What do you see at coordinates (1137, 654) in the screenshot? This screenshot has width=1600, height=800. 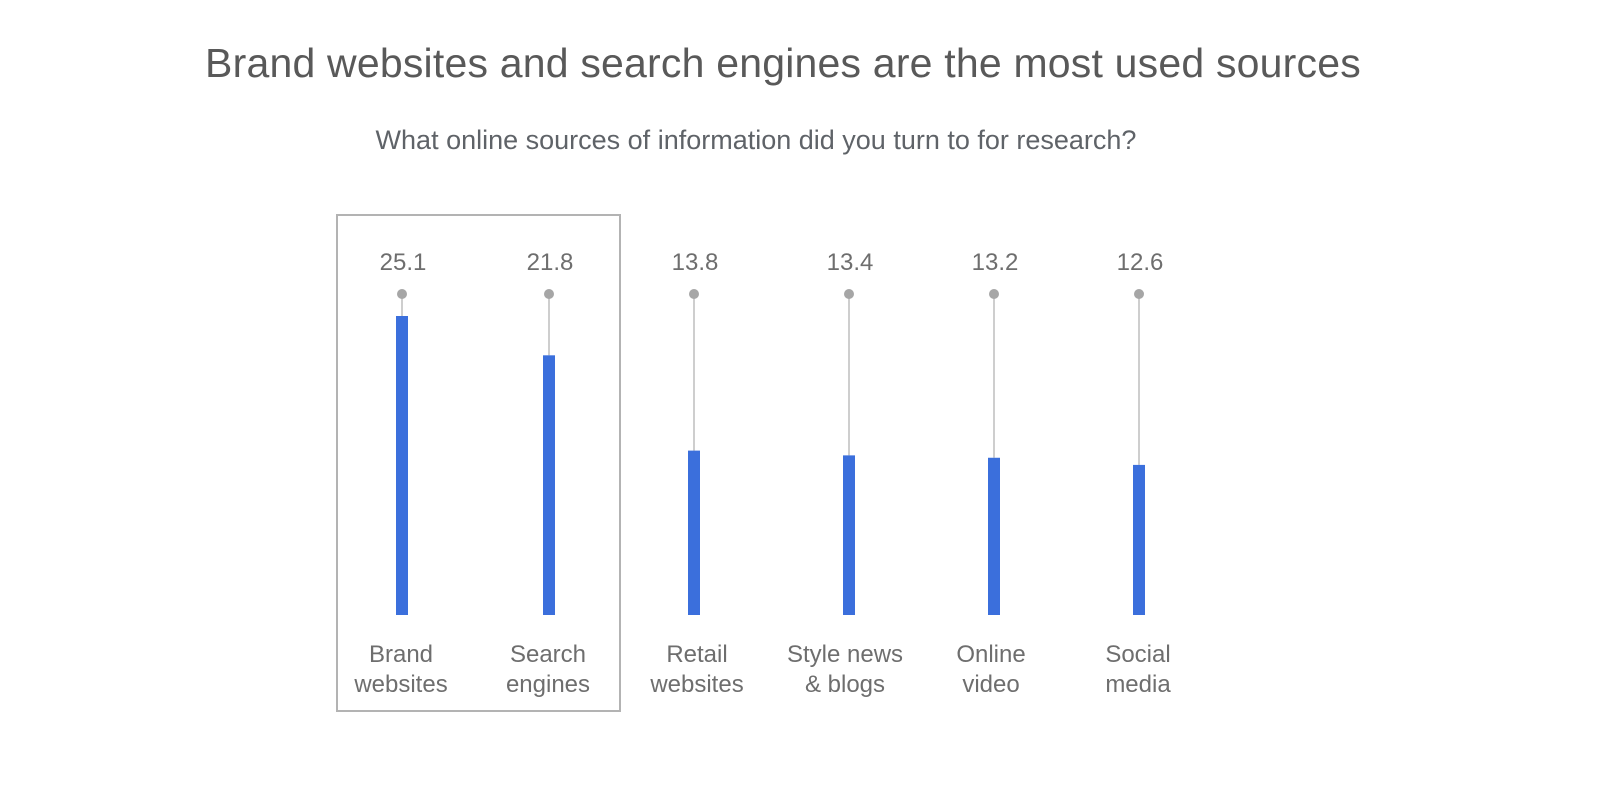 I see `category-label: Social` at bounding box center [1137, 654].